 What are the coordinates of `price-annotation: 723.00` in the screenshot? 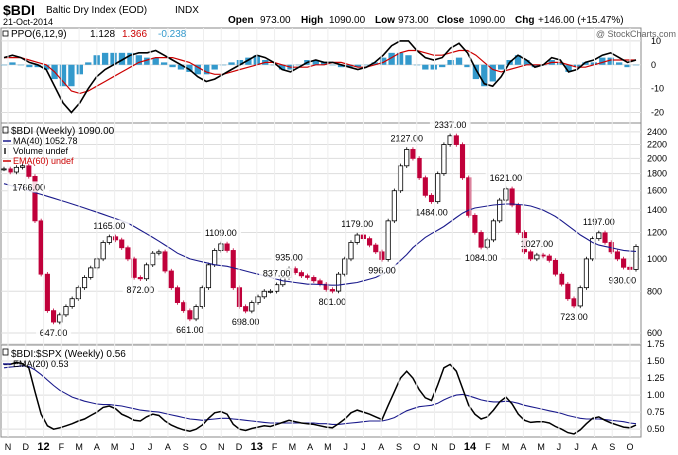 It's located at (574, 317).